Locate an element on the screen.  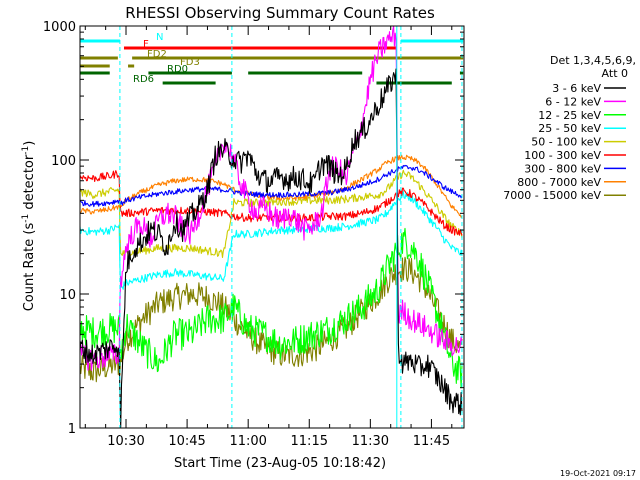
y-tick-label: 1000 is located at coordinates (59, 27).